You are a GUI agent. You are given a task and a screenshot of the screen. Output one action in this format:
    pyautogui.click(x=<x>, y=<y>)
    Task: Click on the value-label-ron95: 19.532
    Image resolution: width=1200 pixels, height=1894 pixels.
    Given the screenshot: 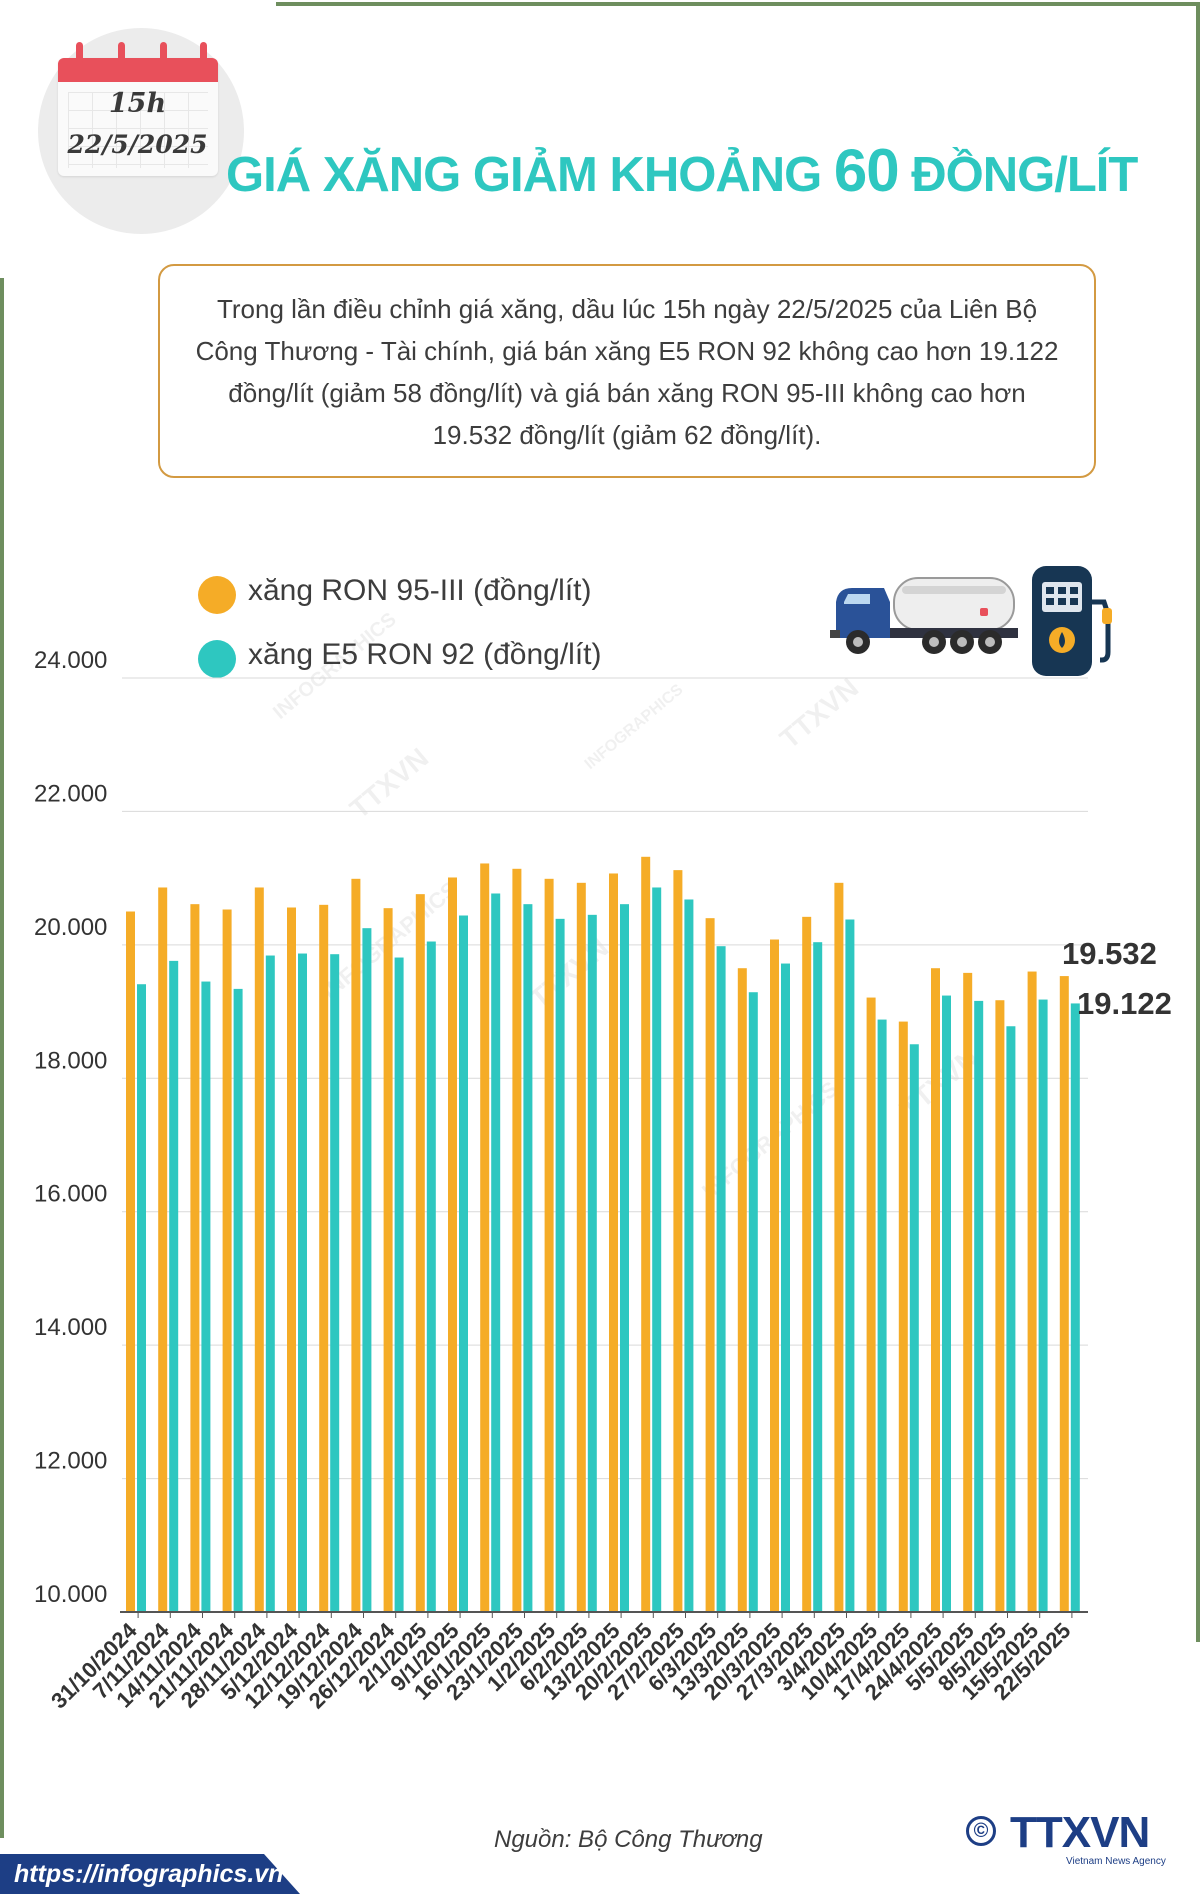 What is the action you would take?
    pyautogui.click(x=1109, y=953)
    